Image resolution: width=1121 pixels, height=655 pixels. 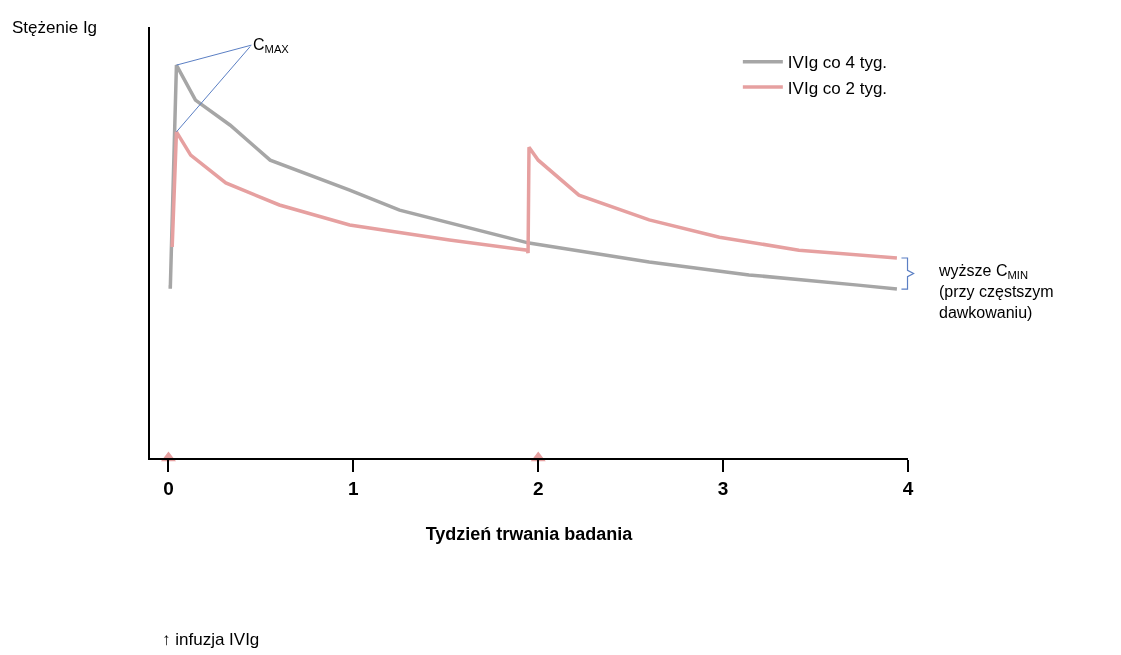 What do you see at coordinates (996, 291) in the screenshot?
I see `text: wyższe C$_{MIN}$ (przy częstszym dawkowaniu)` at bounding box center [996, 291].